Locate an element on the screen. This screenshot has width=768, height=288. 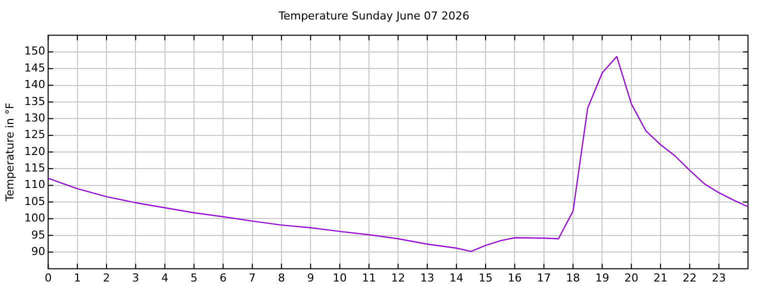
x-tick-label: 13 is located at coordinates (427, 277).